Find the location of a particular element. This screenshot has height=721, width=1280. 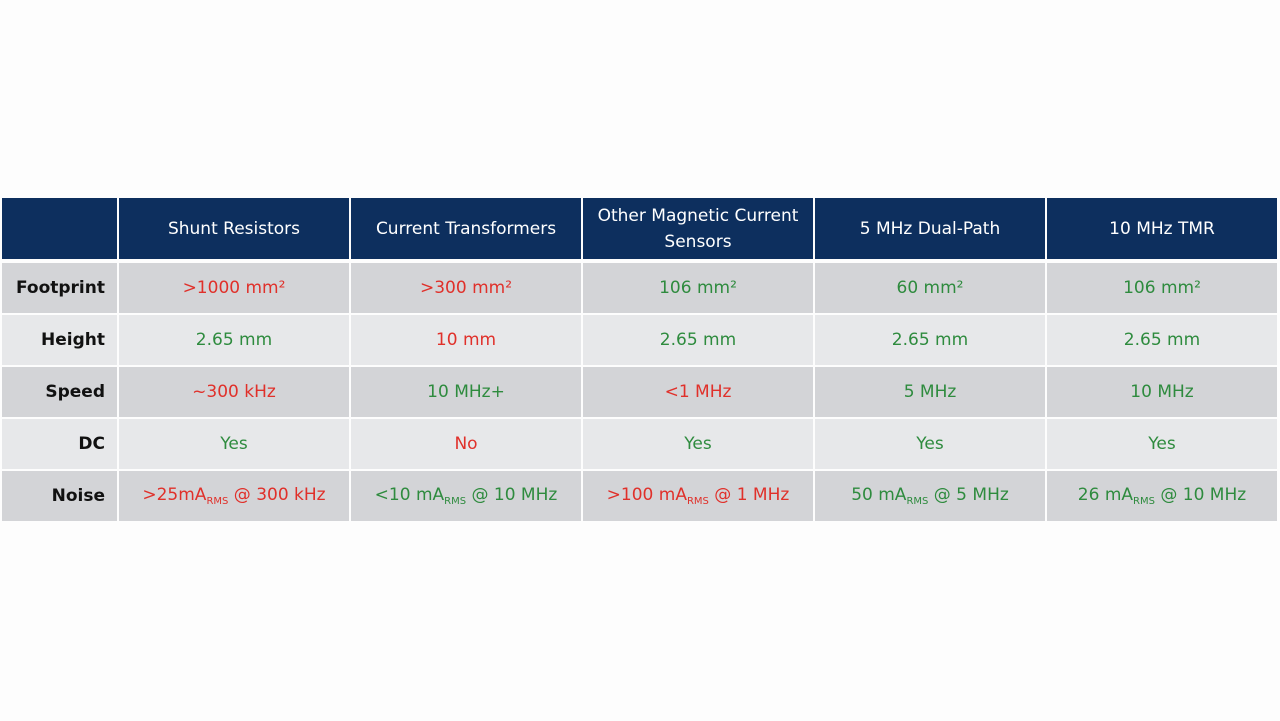

header-text: Other Magnetic Current Sensors is located at coordinates (698, 228).